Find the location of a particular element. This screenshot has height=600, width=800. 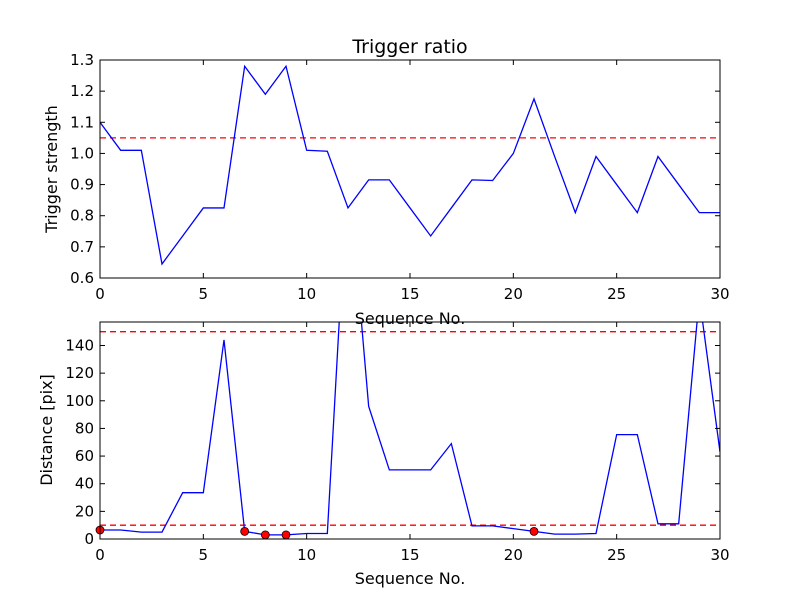

top-x-tick-label: 25 is located at coordinates (616, 294).